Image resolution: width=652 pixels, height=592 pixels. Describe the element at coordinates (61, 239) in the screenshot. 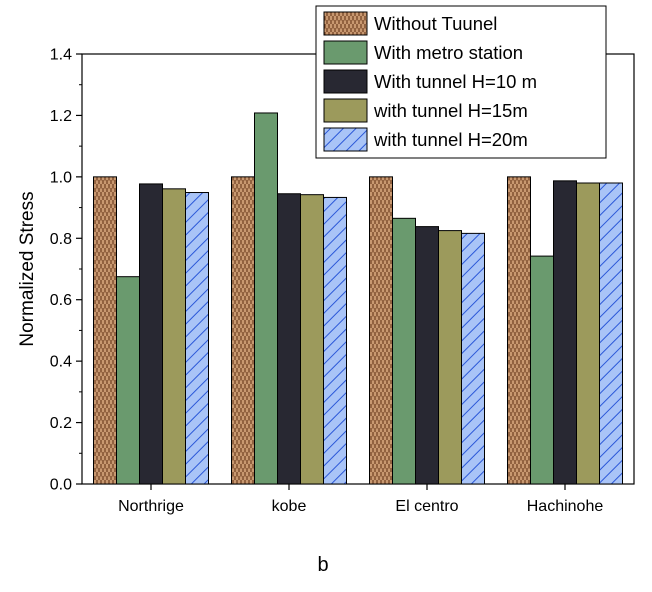

I see `y-tick-label: 0.8` at that location.